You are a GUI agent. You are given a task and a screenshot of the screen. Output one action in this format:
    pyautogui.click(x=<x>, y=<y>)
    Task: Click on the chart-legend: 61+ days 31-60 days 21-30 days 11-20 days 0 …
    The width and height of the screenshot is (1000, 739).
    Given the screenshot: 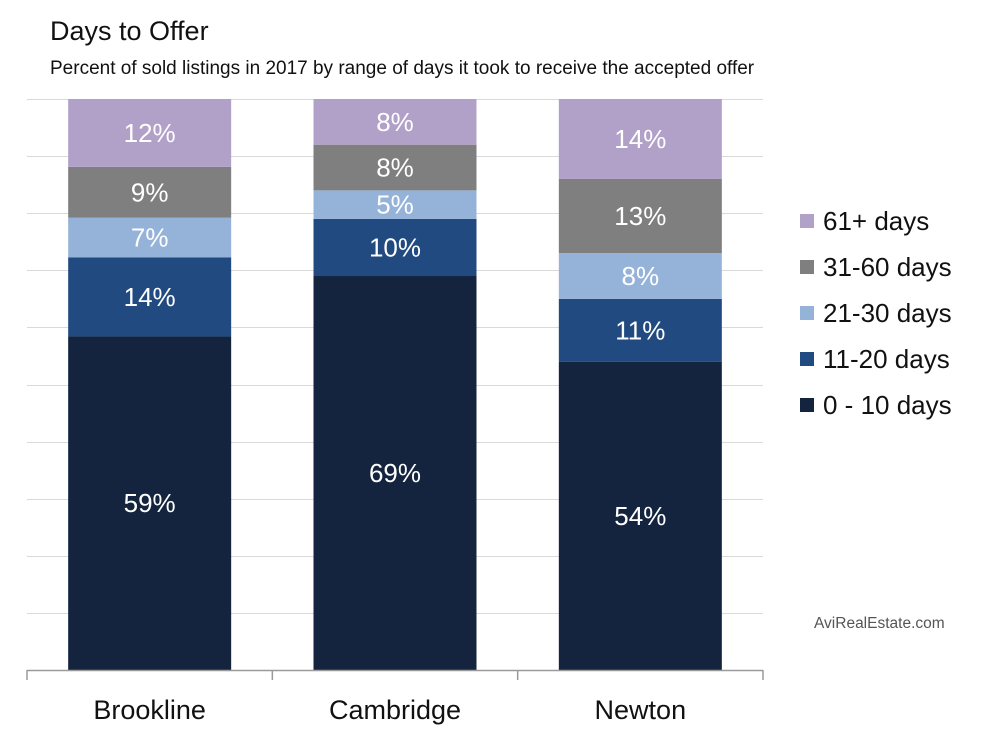 What is the action you would take?
    pyautogui.click(x=876, y=313)
    